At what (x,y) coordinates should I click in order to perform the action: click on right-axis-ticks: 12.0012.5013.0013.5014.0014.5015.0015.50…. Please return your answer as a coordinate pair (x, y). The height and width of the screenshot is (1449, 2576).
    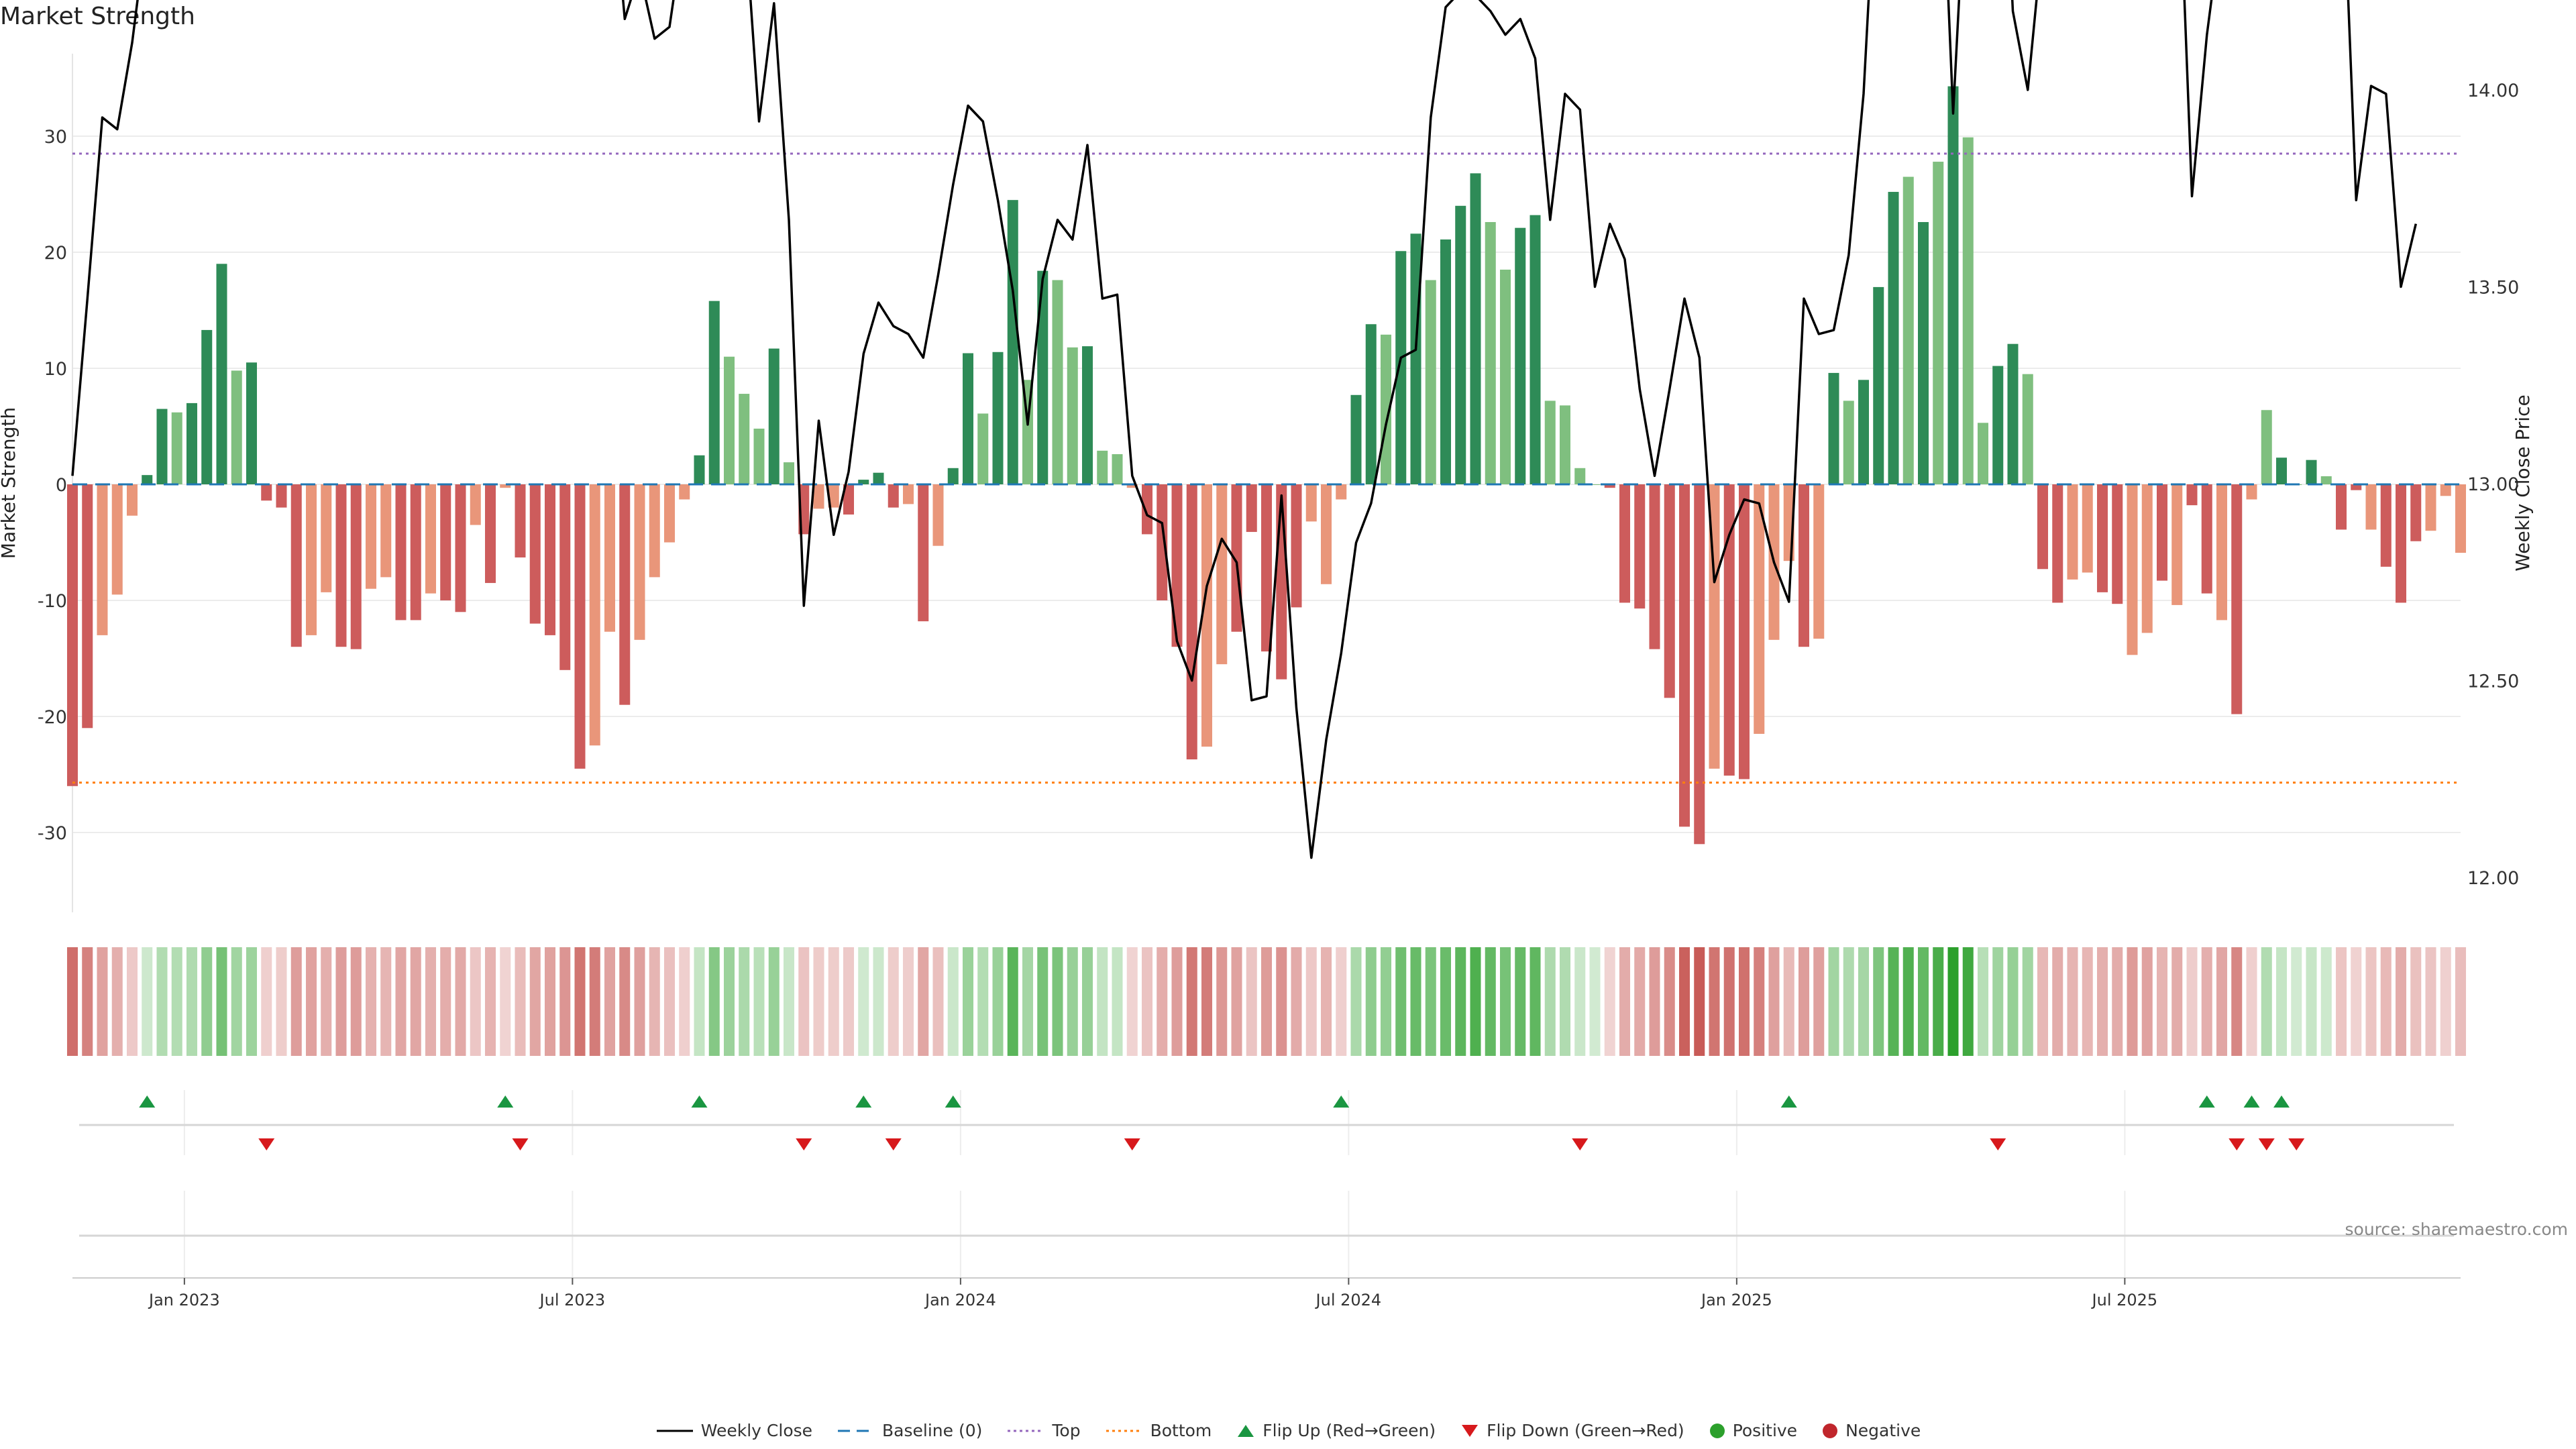
    Looking at the image, I should click on (2493, 484).